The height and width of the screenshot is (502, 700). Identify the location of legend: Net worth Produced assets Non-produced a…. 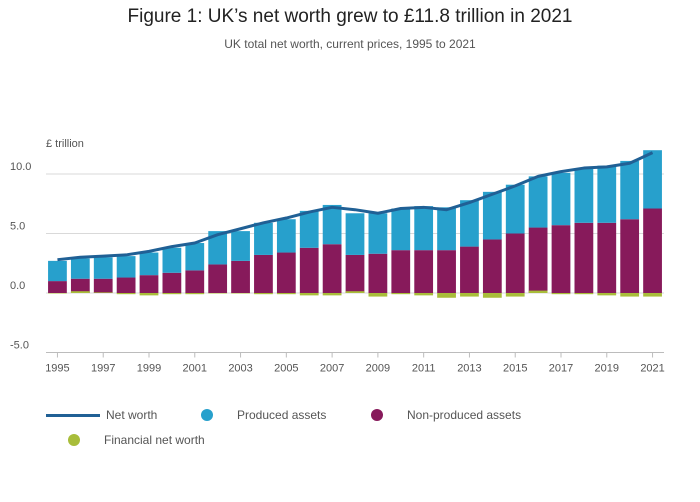
(350, 430).